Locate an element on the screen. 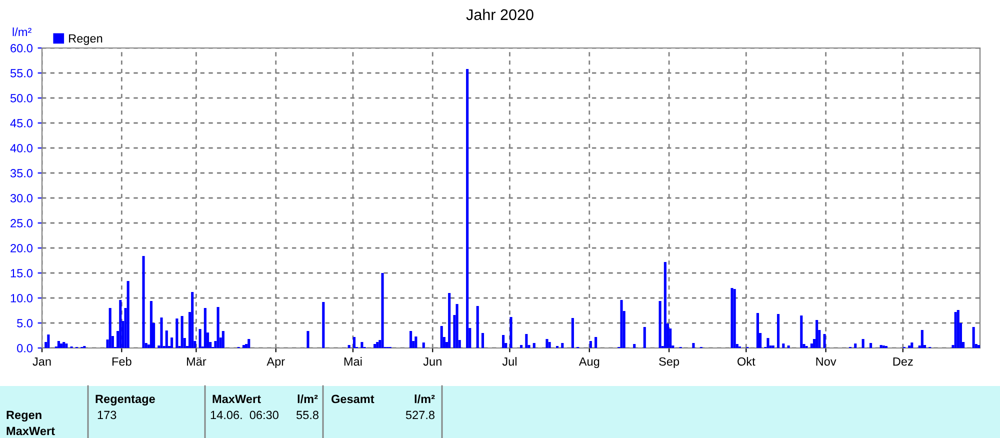 The height and width of the screenshot is (438, 1000). y-tick-label: 20.0 is located at coordinates (21, 248).